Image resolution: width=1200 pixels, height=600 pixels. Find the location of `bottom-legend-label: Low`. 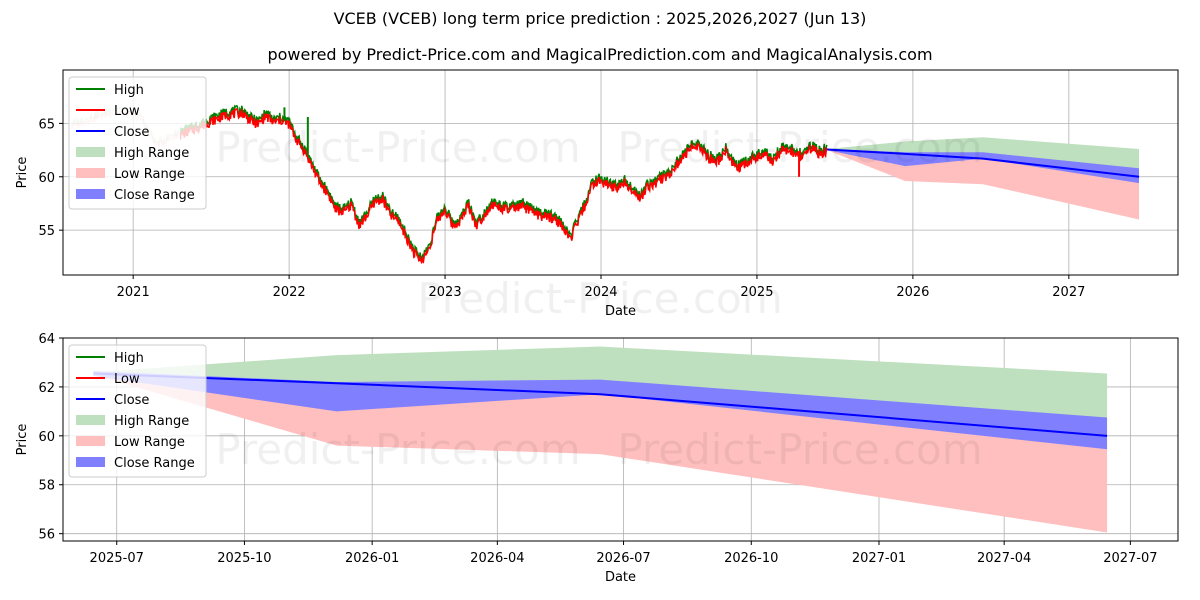

bottom-legend-label: Low is located at coordinates (127, 379).